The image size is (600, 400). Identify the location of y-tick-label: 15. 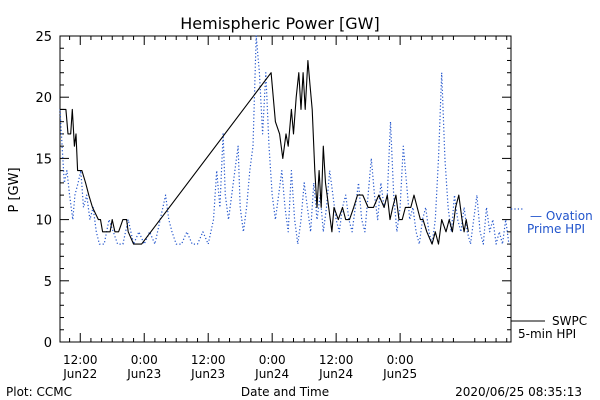
(43, 159).